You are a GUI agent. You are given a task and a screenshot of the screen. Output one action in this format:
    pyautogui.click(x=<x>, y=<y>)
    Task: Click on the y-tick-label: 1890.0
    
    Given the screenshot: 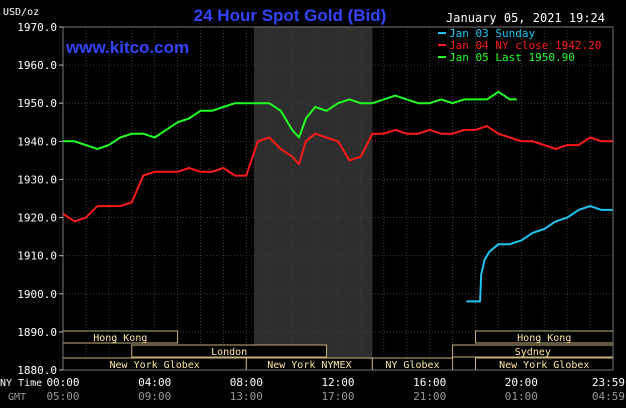 What is the action you would take?
    pyautogui.click(x=37, y=332)
    